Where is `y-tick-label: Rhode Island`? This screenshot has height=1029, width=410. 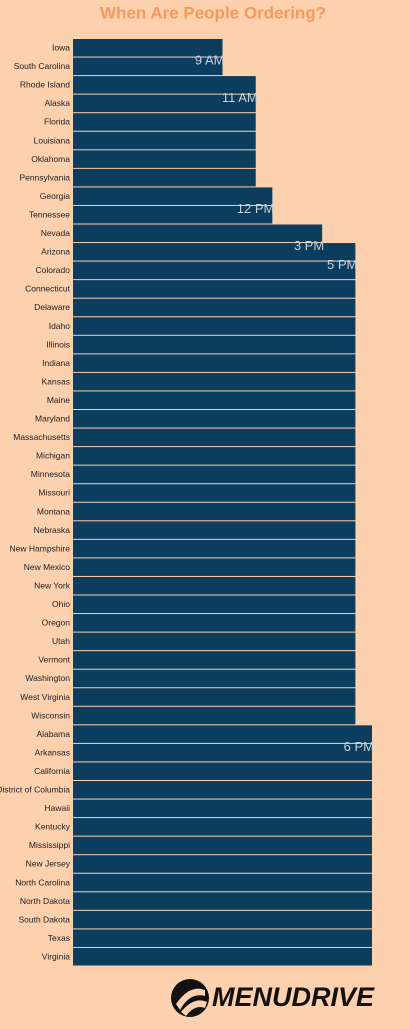
y-tick-label: Rhode Island is located at coordinates (45, 85).